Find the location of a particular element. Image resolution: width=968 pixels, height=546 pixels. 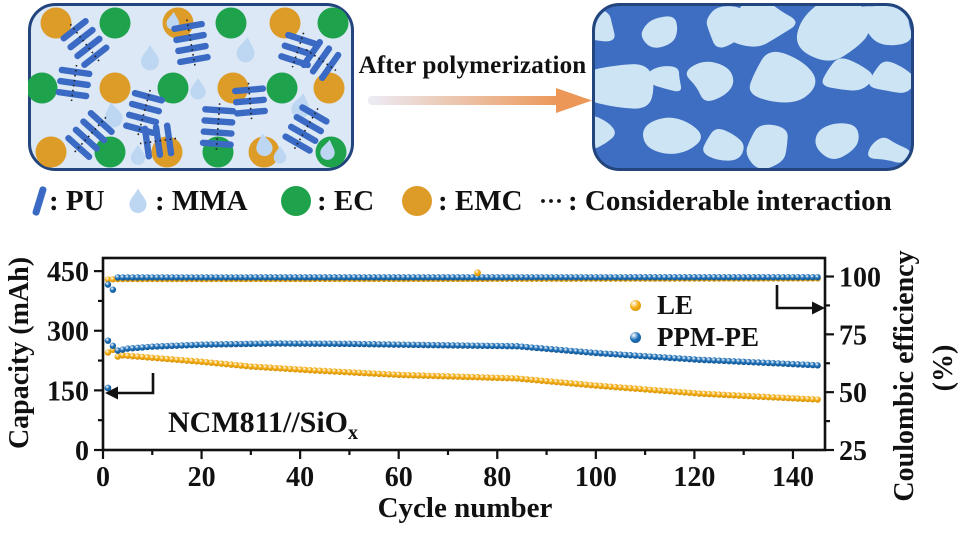

right-tick-label: 100 is located at coordinates (860, 278).